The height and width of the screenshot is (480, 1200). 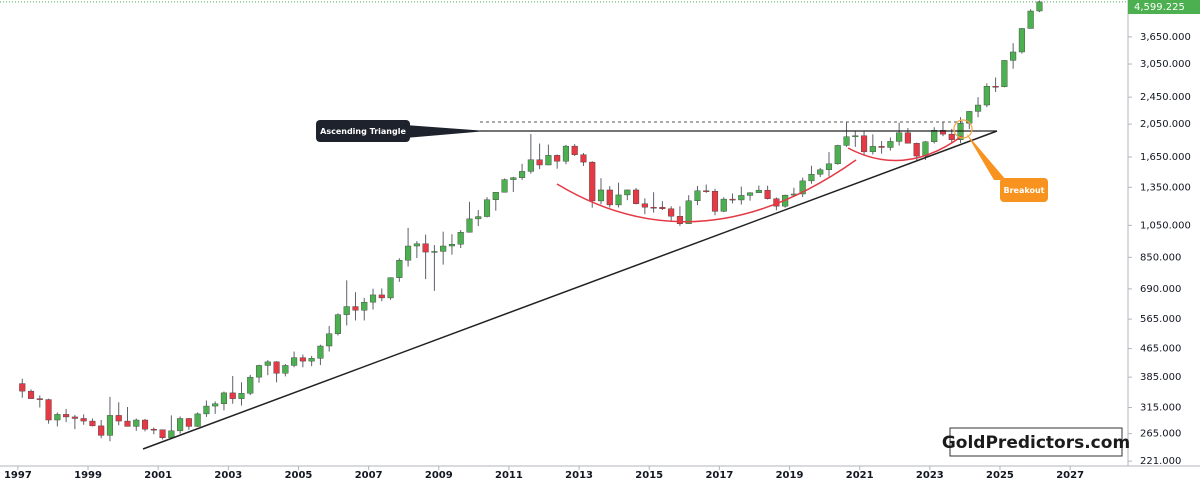 I want to click on y-tick-label: 315.000, so click(x=1160, y=408).